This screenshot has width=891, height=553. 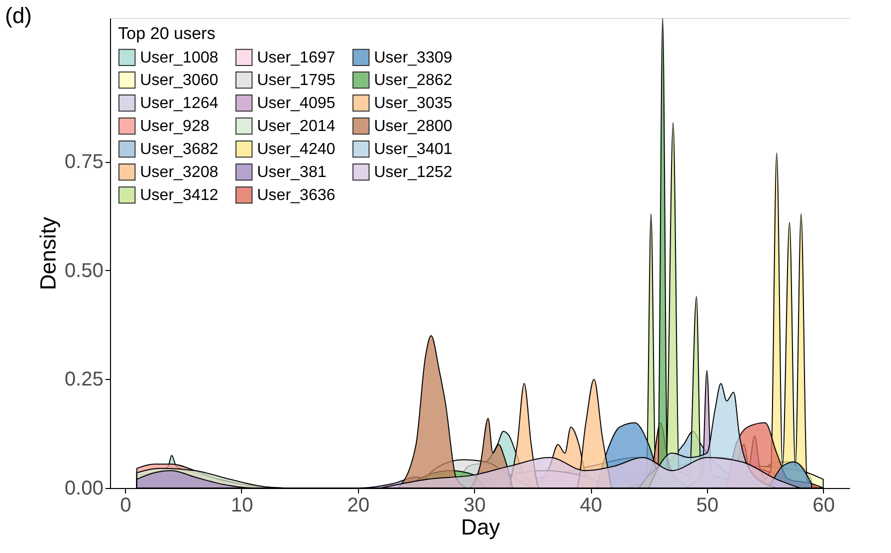 I want to click on legend-label: User_1008, so click(x=179, y=57).